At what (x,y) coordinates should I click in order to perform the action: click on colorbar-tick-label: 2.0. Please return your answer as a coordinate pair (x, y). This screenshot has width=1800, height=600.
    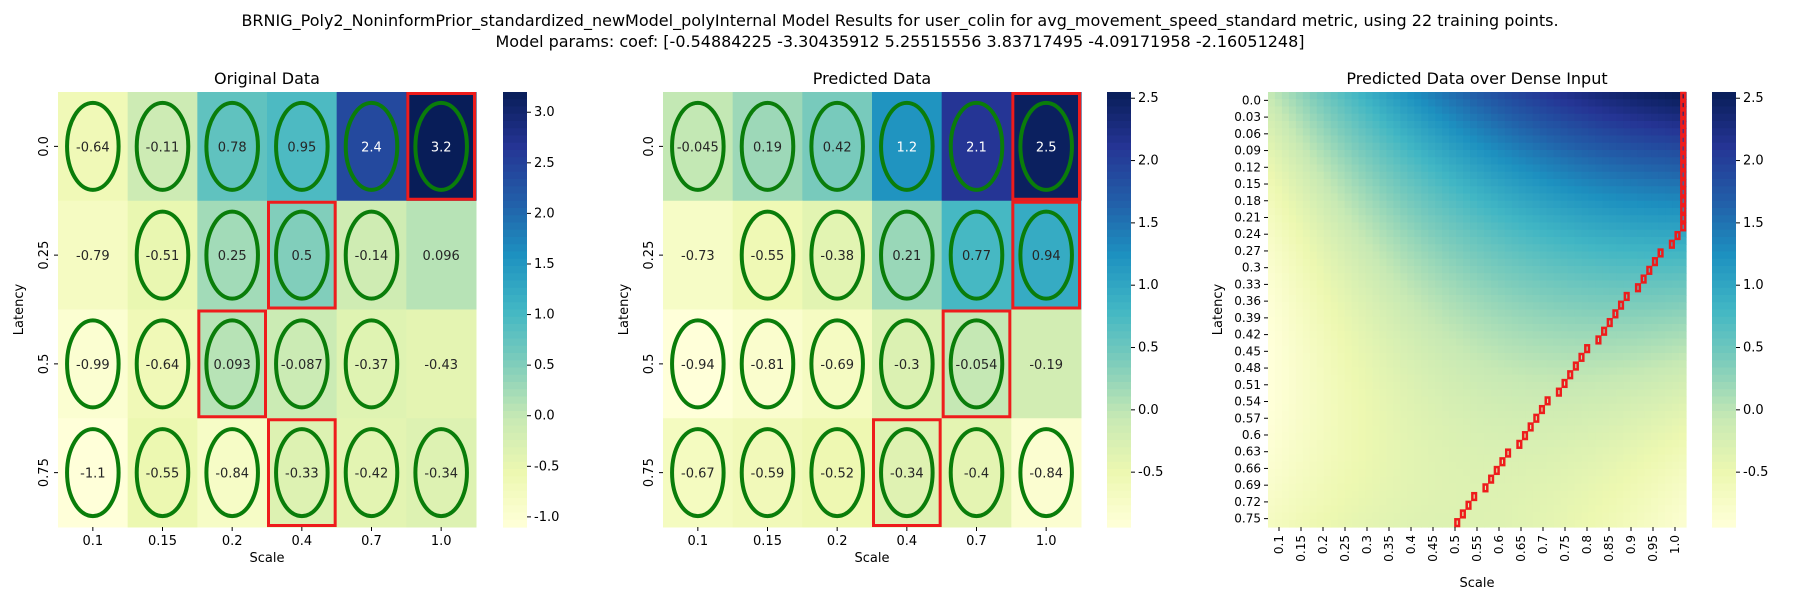
    Looking at the image, I should click on (1753, 161).